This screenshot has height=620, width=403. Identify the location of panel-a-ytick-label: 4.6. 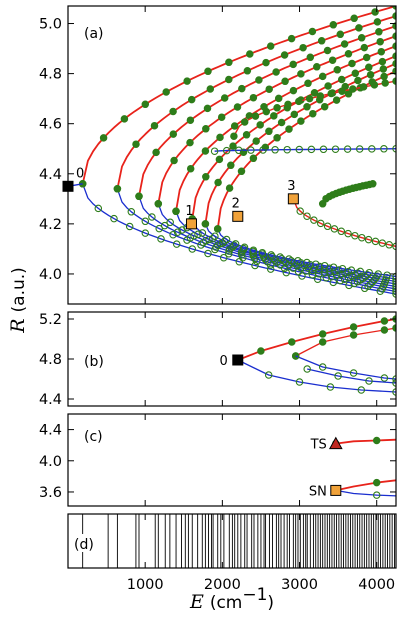
(50, 125).